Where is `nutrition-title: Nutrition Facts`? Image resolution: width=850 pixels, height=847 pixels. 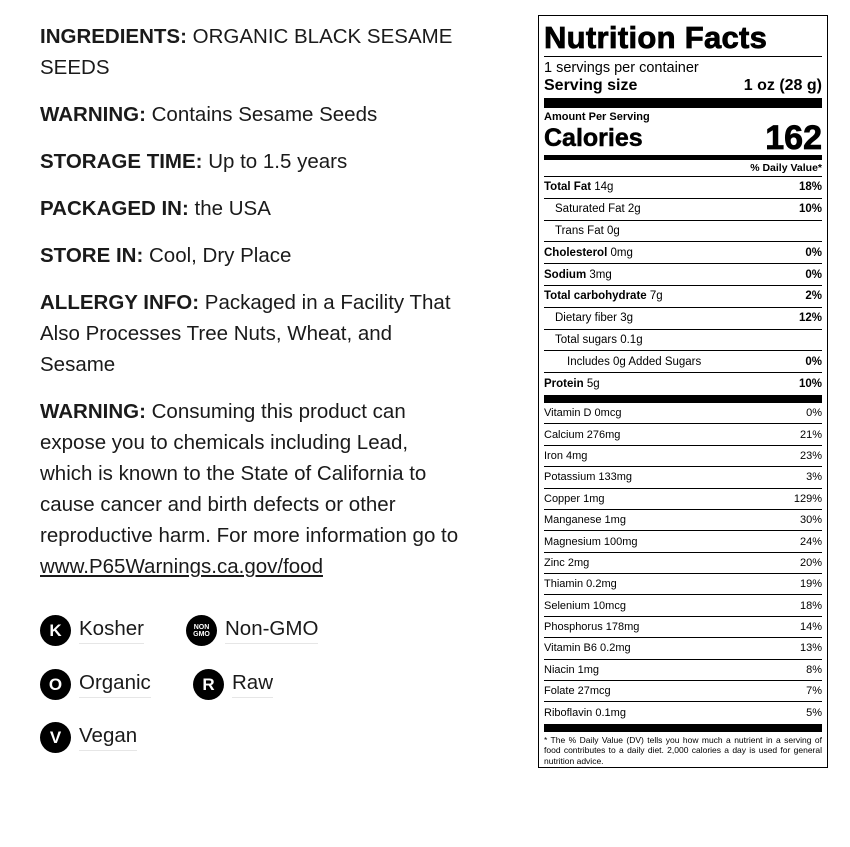 nutrition-title: Nutrition Facts is located at coordinates (683, 38).